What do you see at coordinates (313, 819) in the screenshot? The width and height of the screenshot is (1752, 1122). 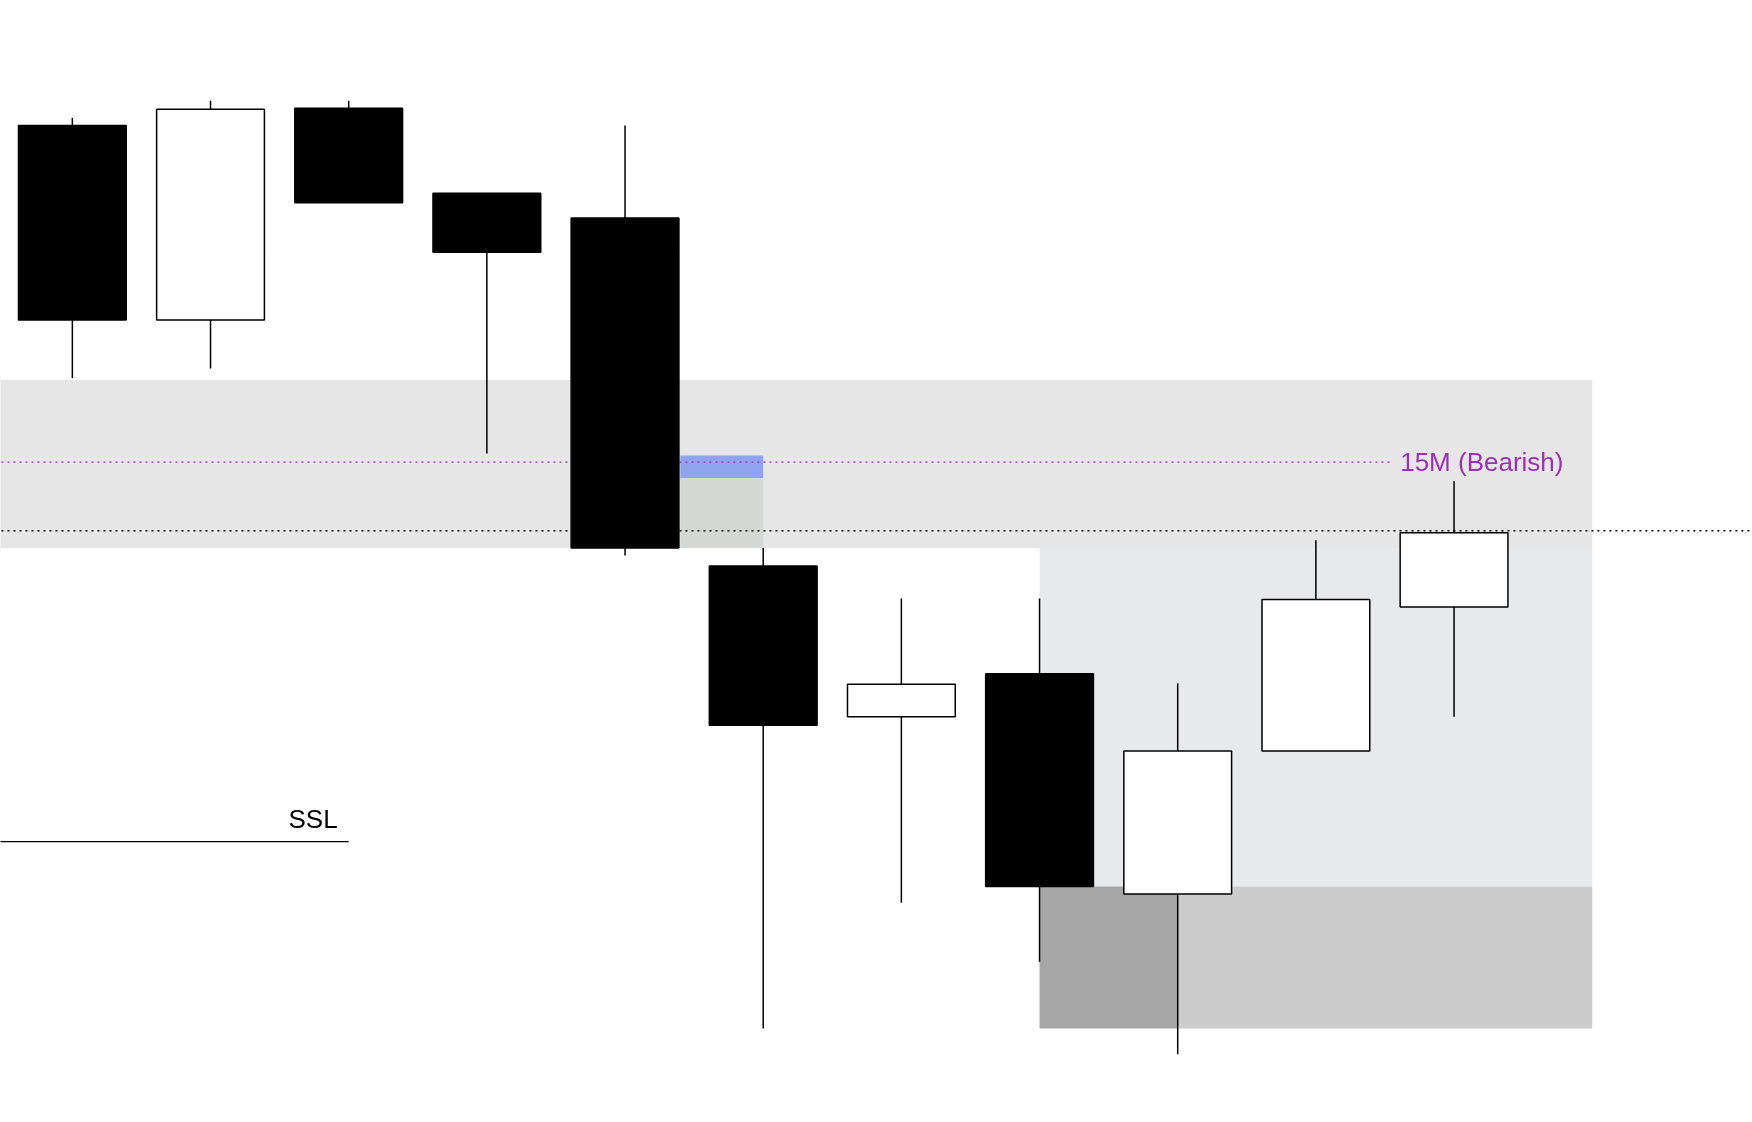 I see `ref-line-label: SSL` at bounding box center [313, 819].